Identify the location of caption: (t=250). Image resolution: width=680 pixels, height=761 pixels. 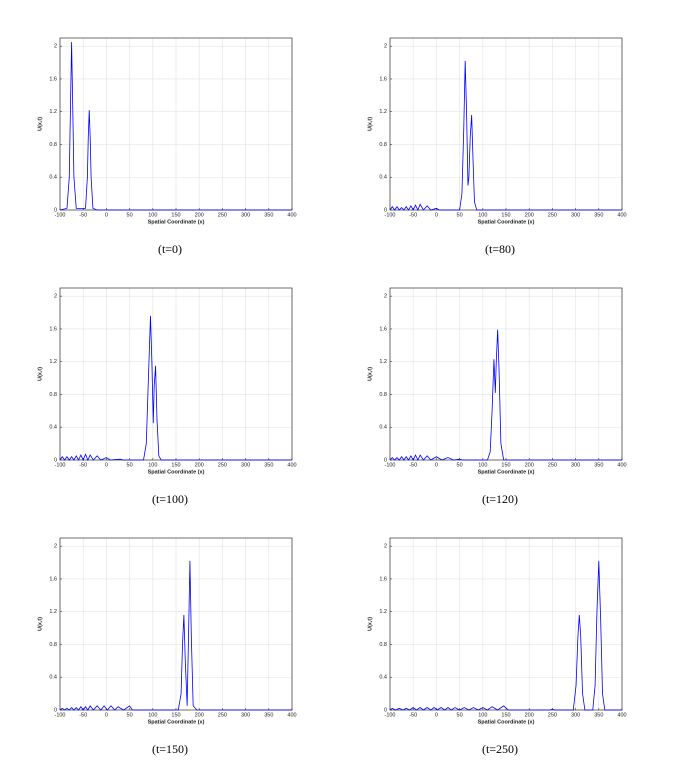
(500, 749).